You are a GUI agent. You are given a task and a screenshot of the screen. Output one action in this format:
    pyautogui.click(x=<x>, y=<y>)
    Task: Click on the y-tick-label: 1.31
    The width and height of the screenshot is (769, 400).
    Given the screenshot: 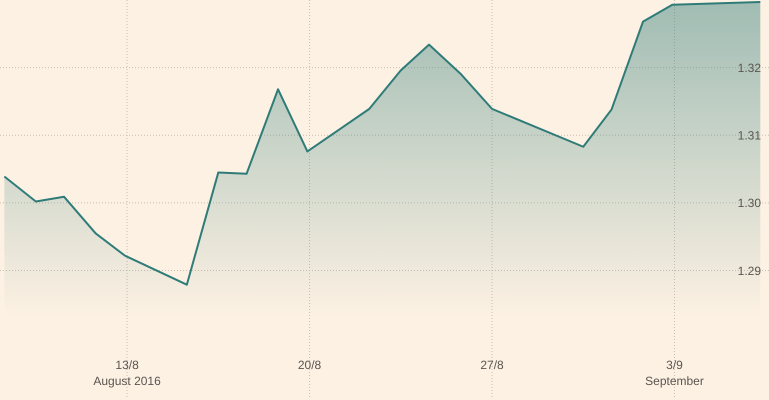 What is the action you would take?
    pyautogui.click(x=750, y=135)
    